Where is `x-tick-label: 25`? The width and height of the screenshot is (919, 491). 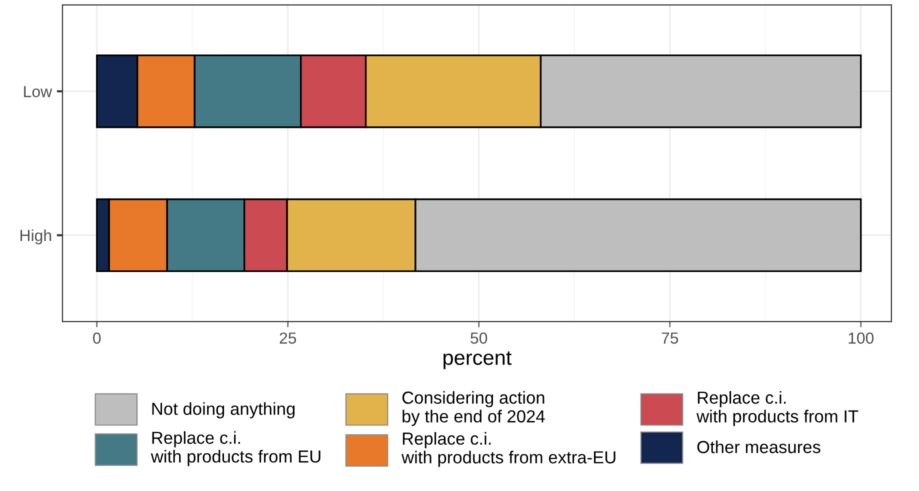
x-tick-label: 25 is located at coordinates (288, 338).